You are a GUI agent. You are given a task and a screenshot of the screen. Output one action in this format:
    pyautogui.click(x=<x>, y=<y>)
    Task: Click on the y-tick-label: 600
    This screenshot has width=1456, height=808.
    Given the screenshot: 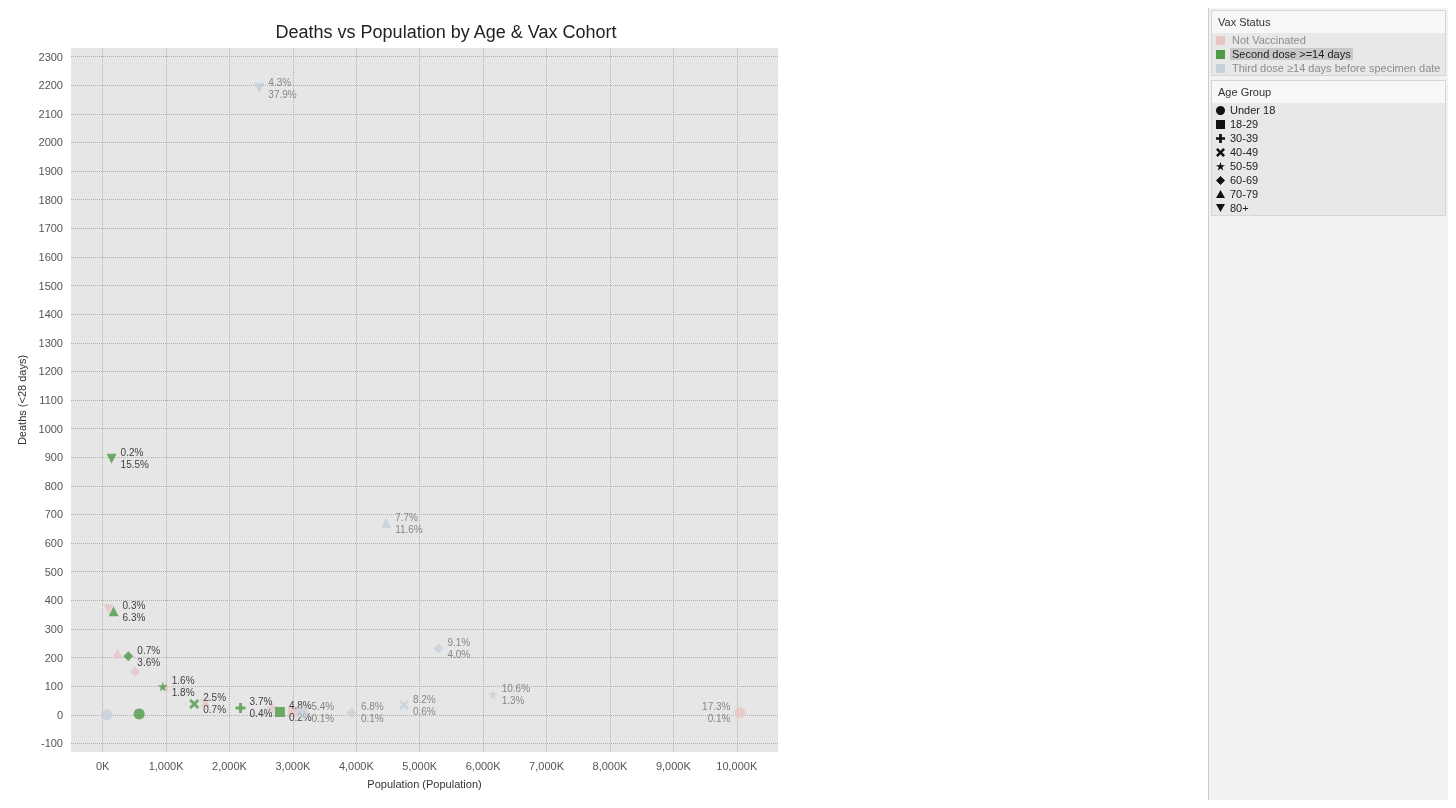 What is the action you would take?
    pyautogui.click(x=53, y=543)
    